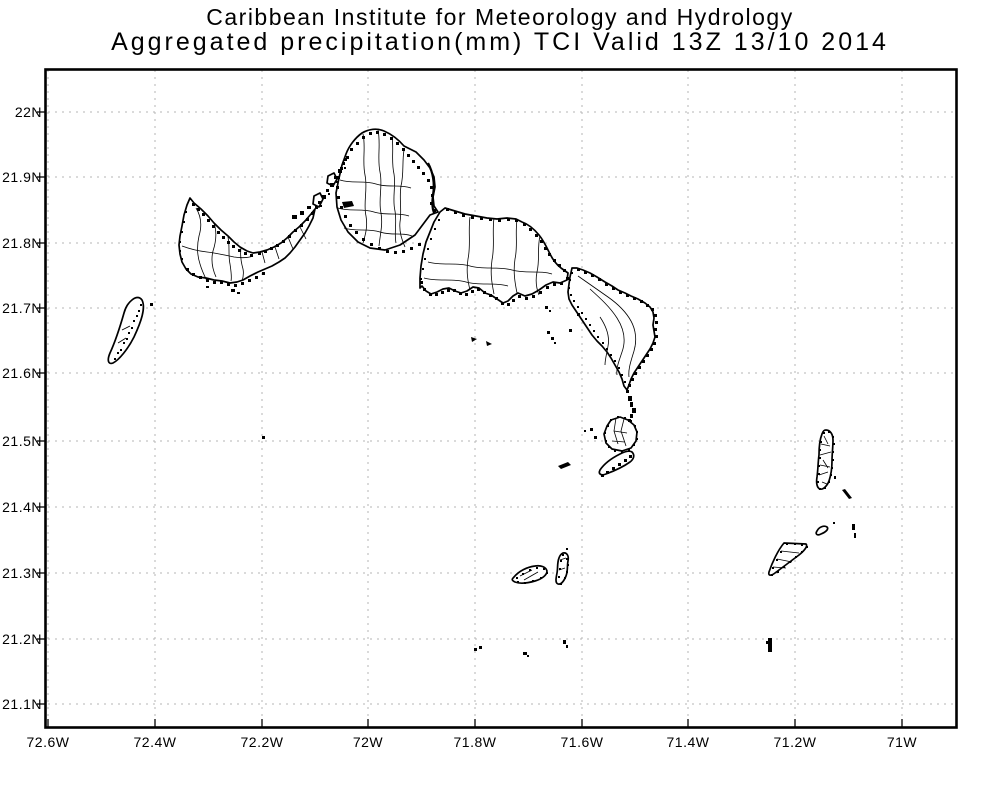 This screenshot has width=1000, height=800. Describe the element at coordinates (22, 177) in the screenshot. I see `lat-label-21-9n: 21.9N` at that location.